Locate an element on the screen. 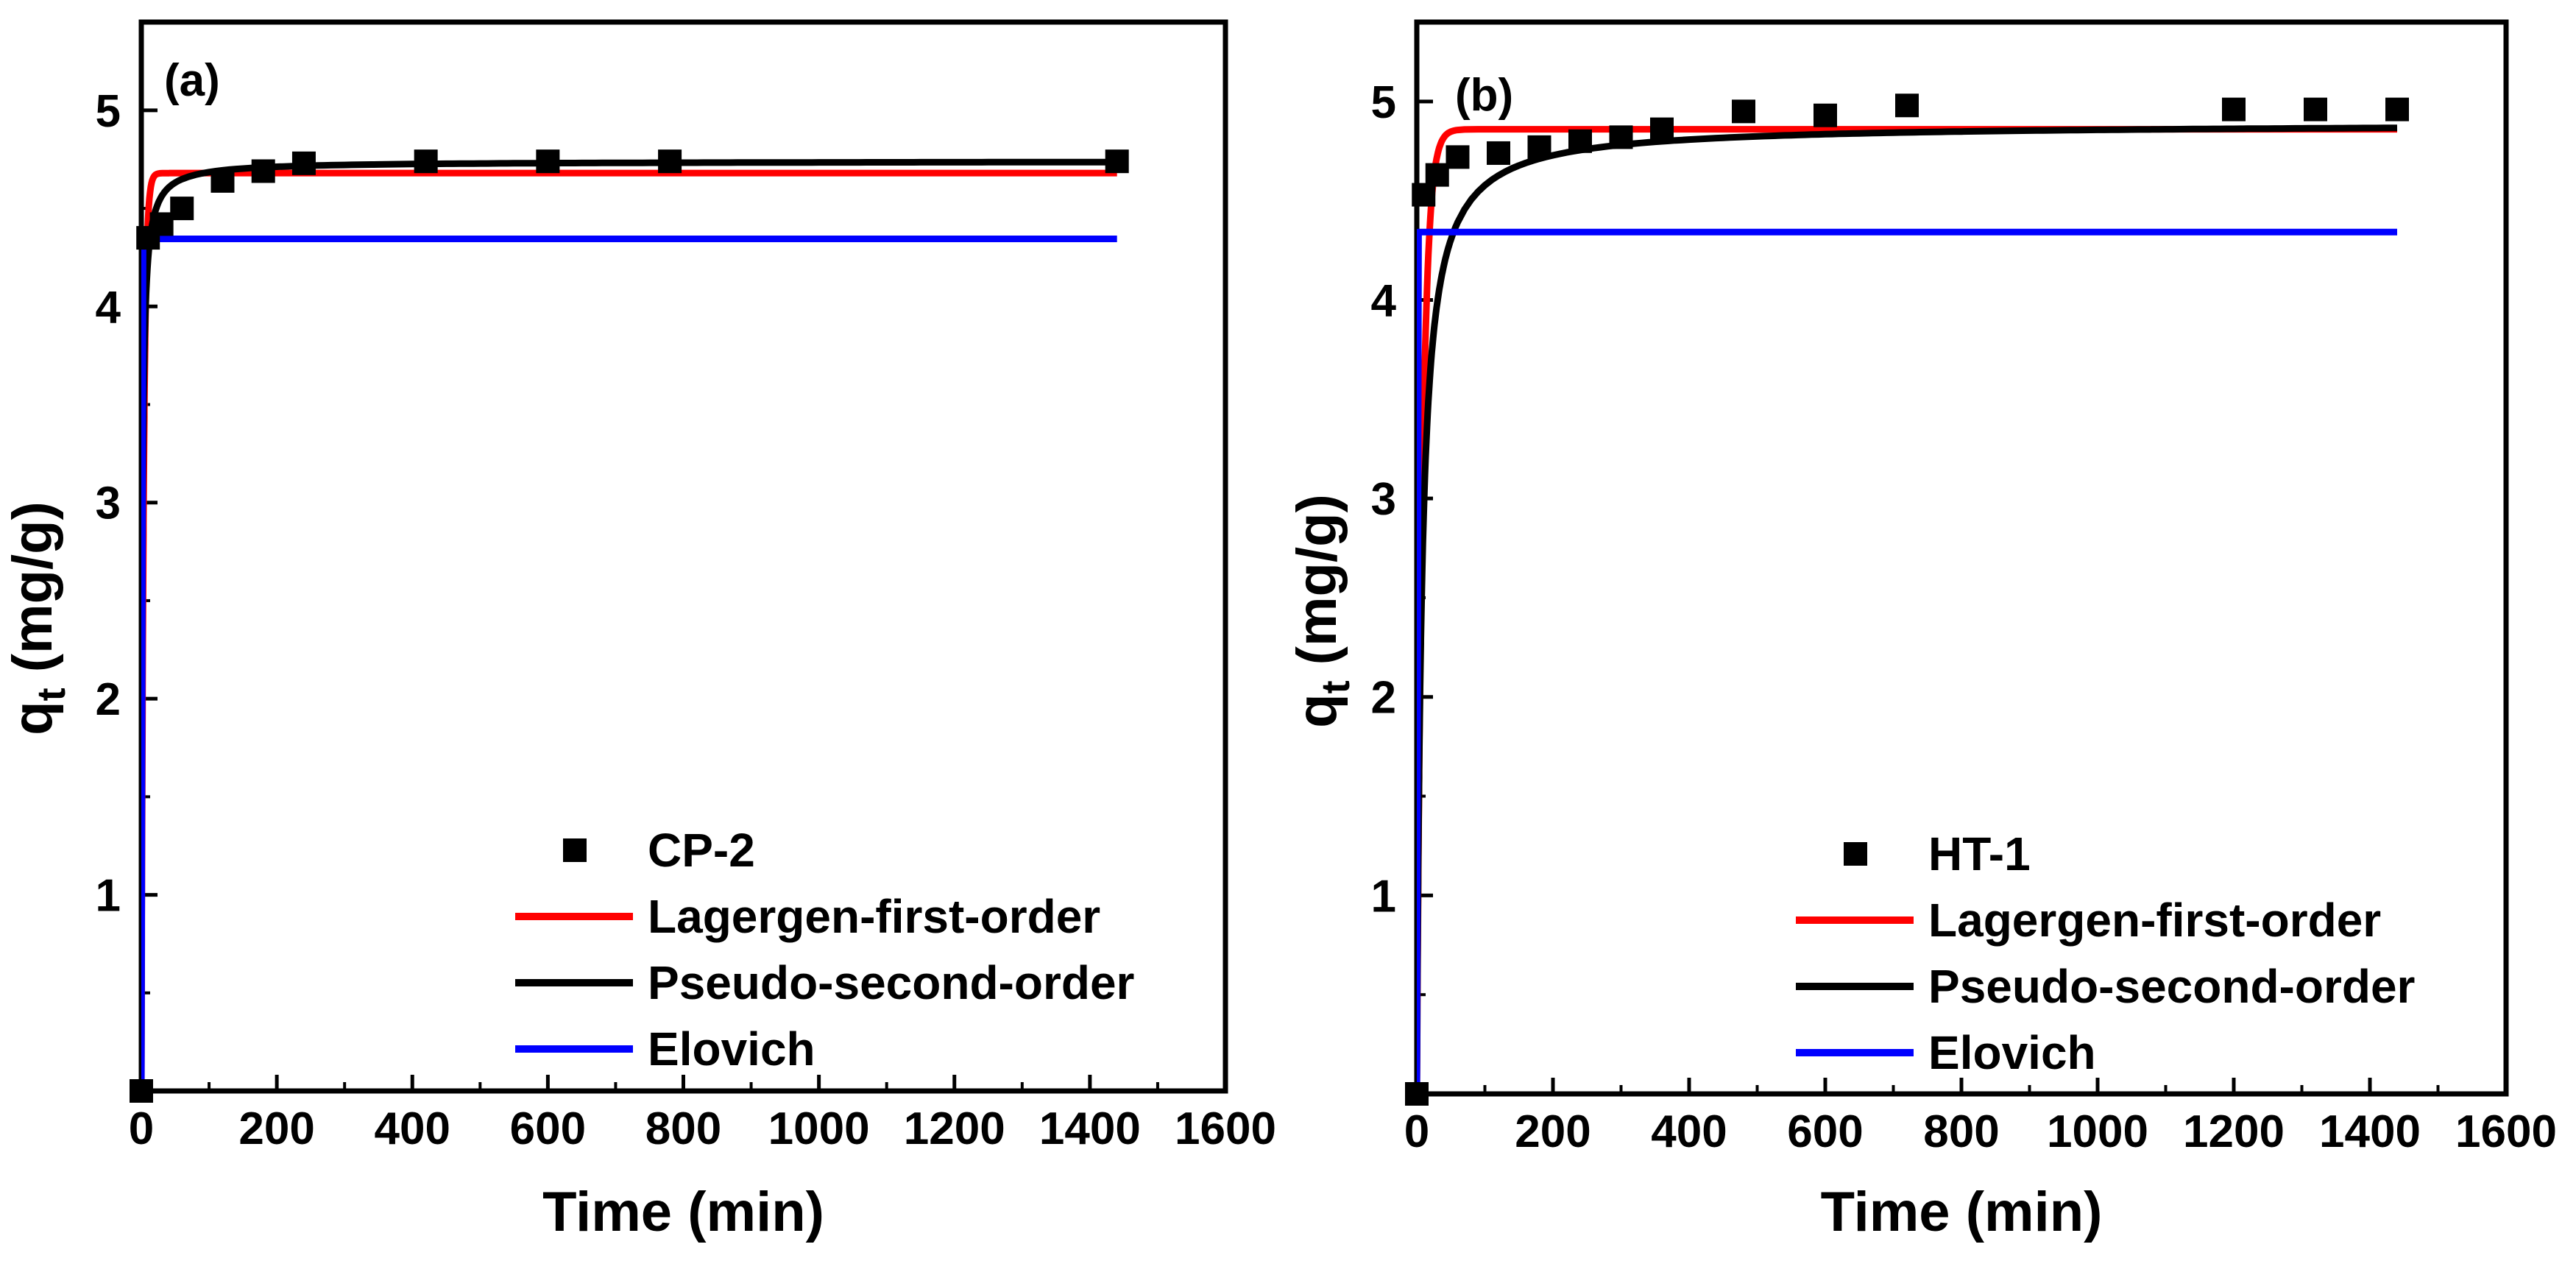 Image resolution: width=2576 pixels, height=1261 pixels. panel-label: (b) is located at coordinates (1484, 96).